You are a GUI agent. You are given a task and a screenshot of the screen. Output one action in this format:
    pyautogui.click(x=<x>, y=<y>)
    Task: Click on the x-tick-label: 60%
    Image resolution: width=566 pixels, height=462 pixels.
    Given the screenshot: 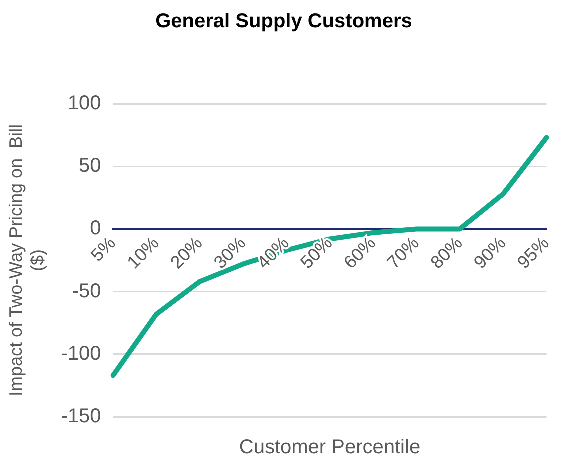 What is the action you would take?
    pyautogui.click(x=360, y=253)
    